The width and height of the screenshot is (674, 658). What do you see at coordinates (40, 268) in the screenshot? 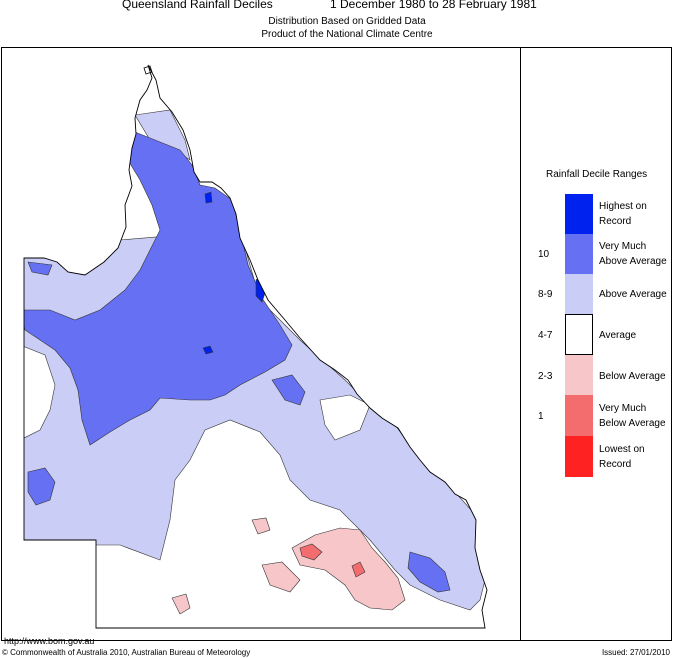
I see `very-much-above-patch-cape` at bounding box center [40, 268].